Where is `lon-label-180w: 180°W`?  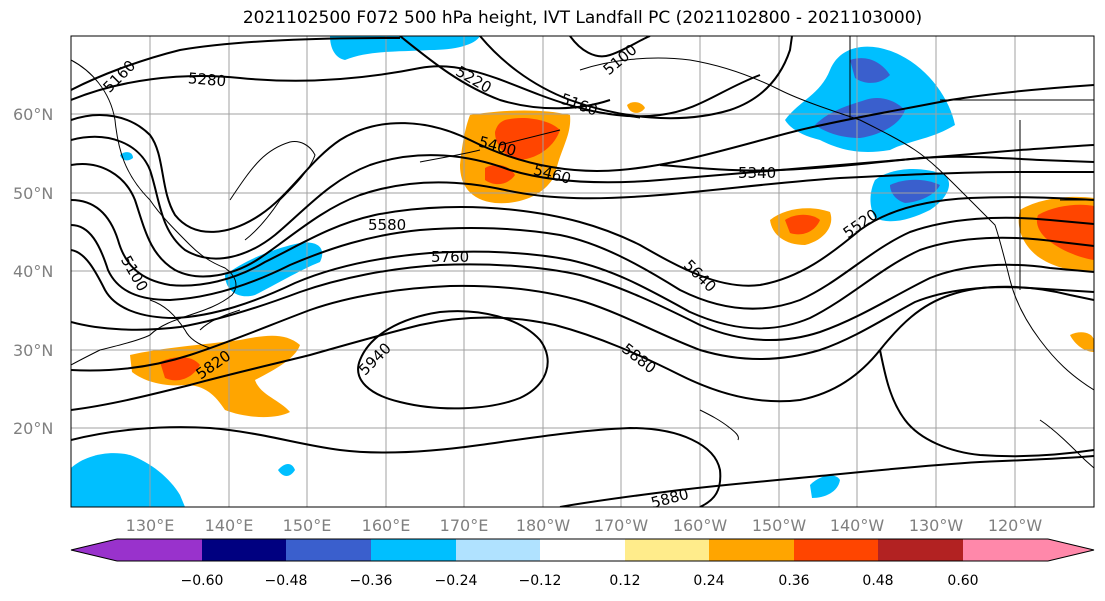
lon-label-180w: 180°W is located at coordinates (543, 525).